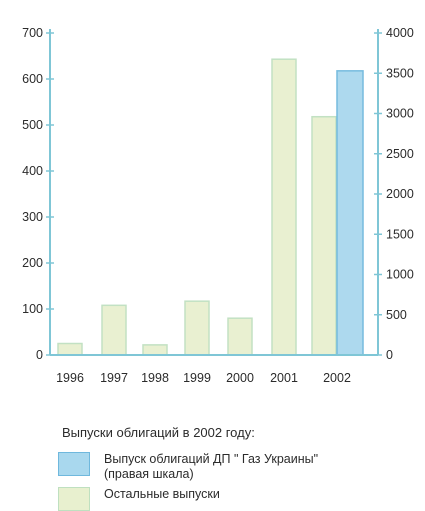 The image size is (425, 511). I want to click on x-tick-label-1997: 1997, so click(114, 378).